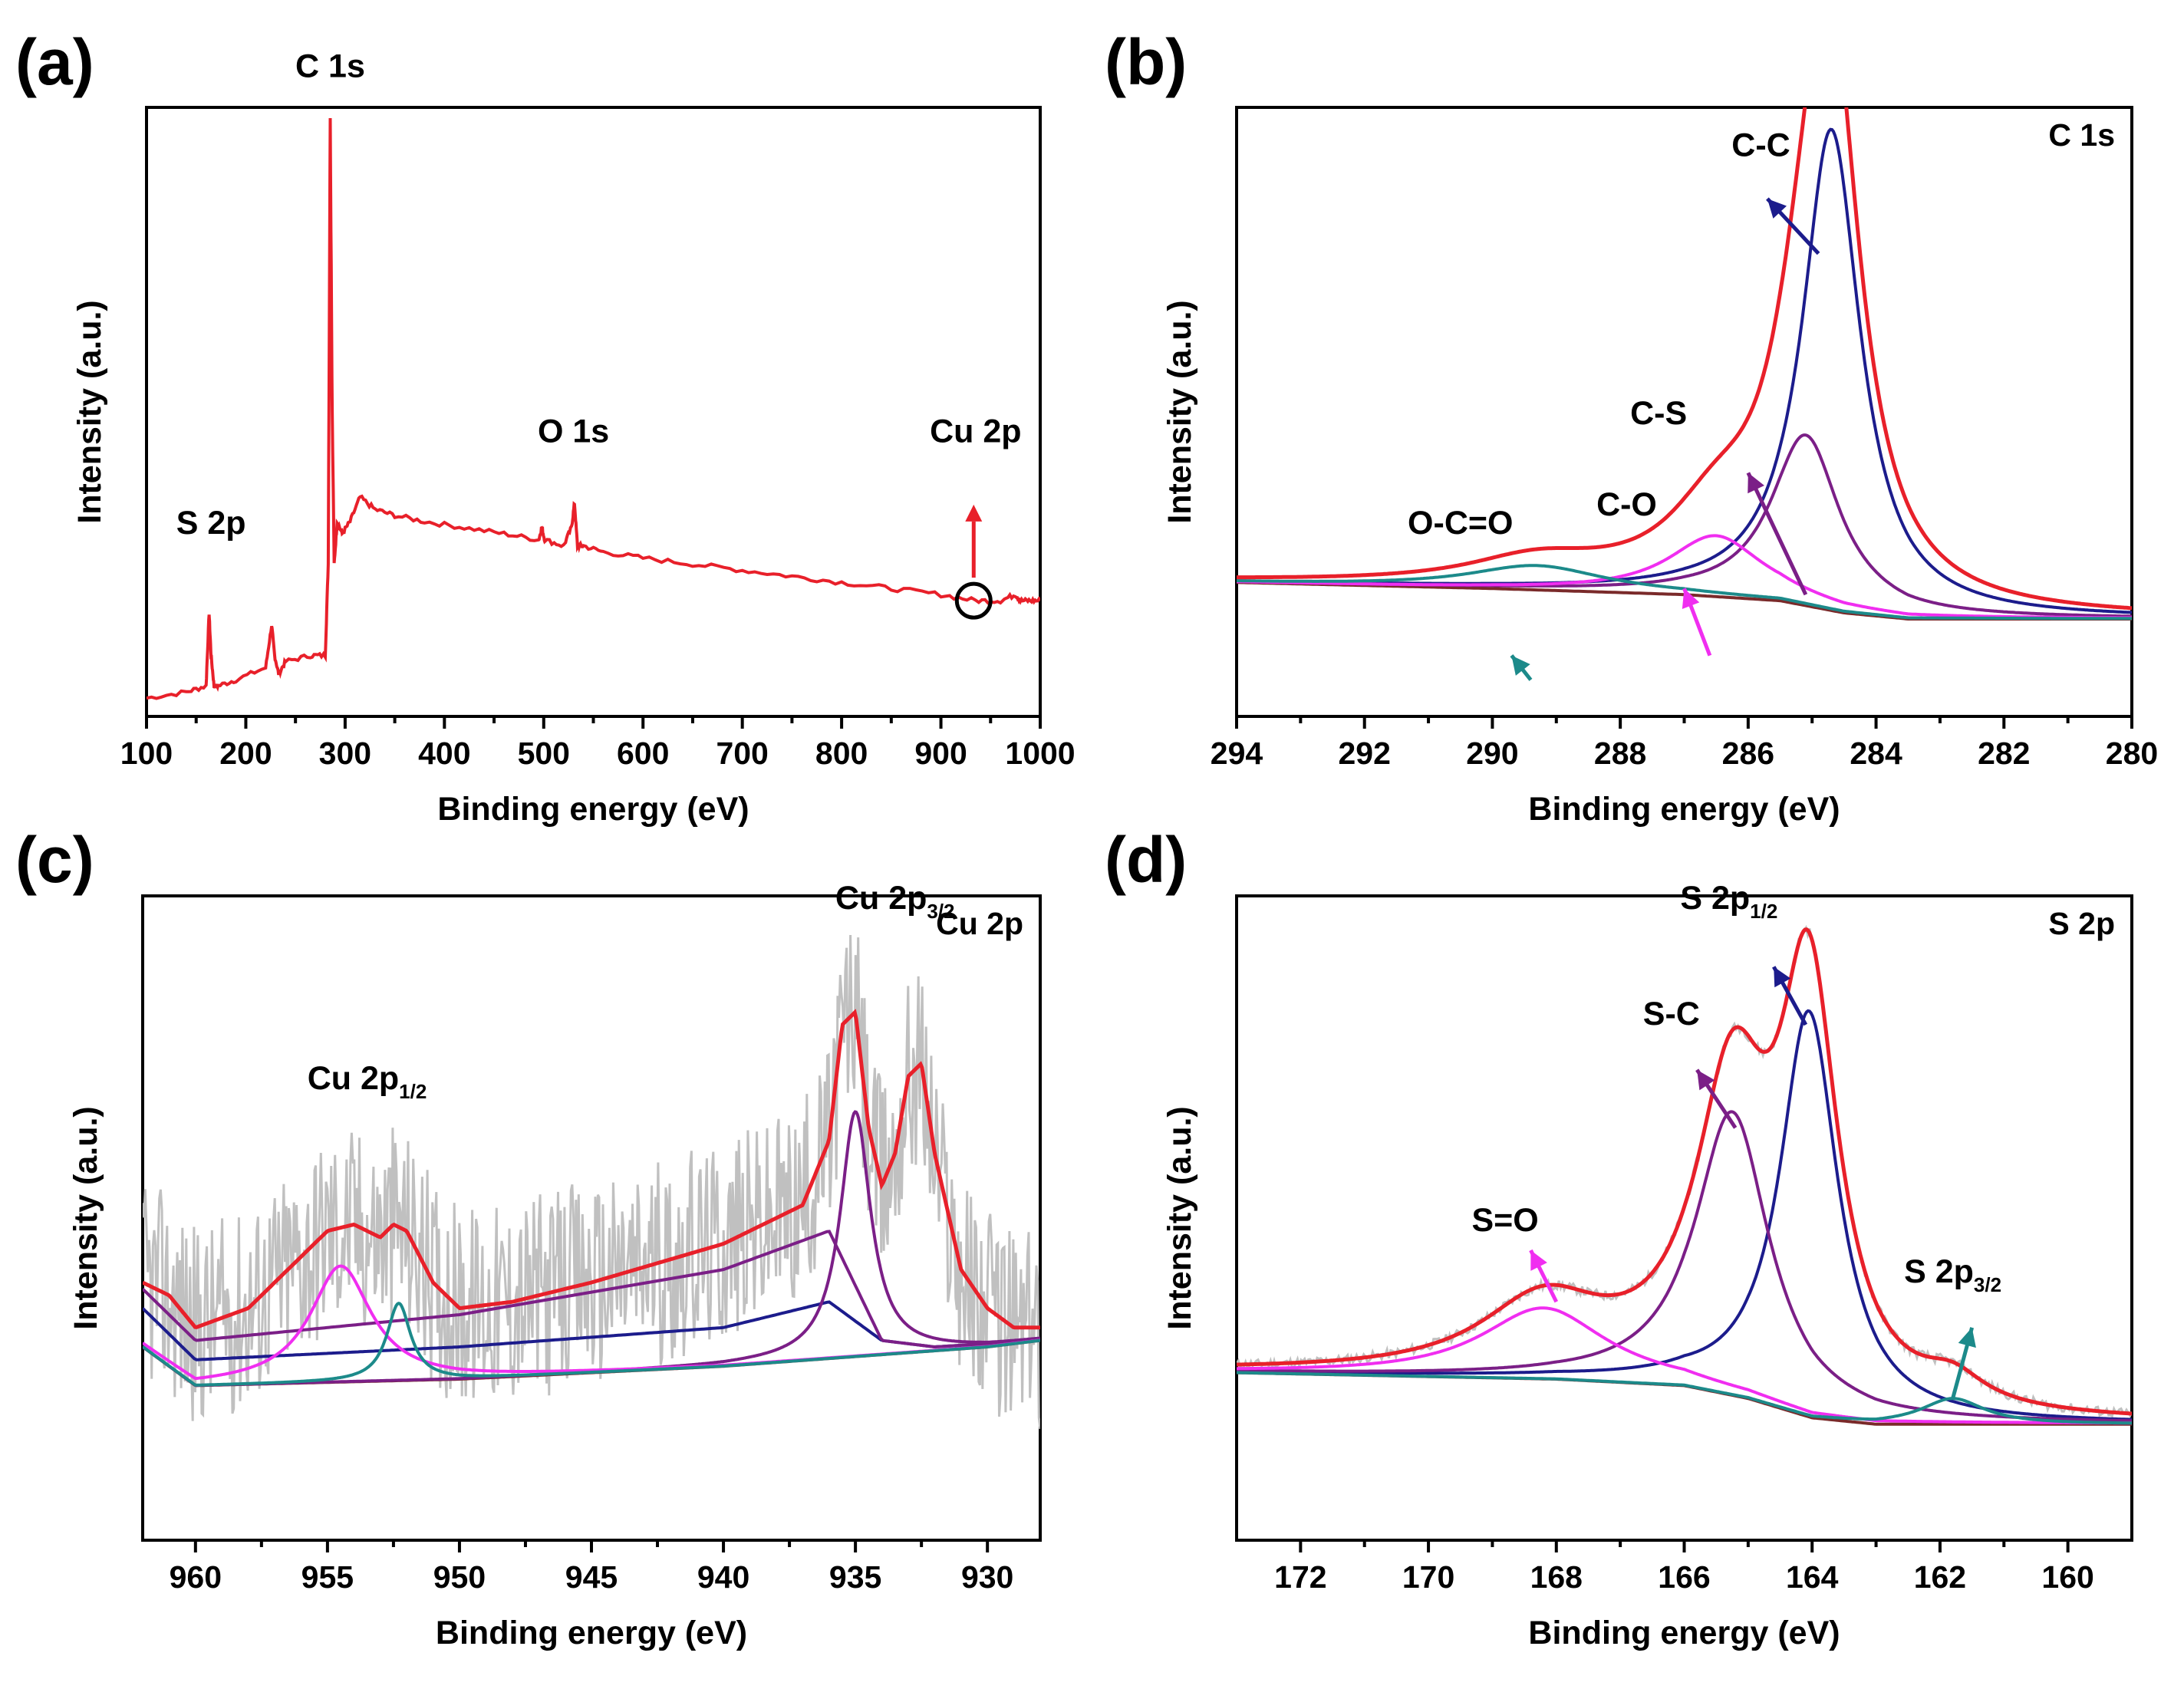  What do you see at coordinates (1760, 145) in the screenshot?
I see `peak-label: C-C` at bounding box center [1760, 145].